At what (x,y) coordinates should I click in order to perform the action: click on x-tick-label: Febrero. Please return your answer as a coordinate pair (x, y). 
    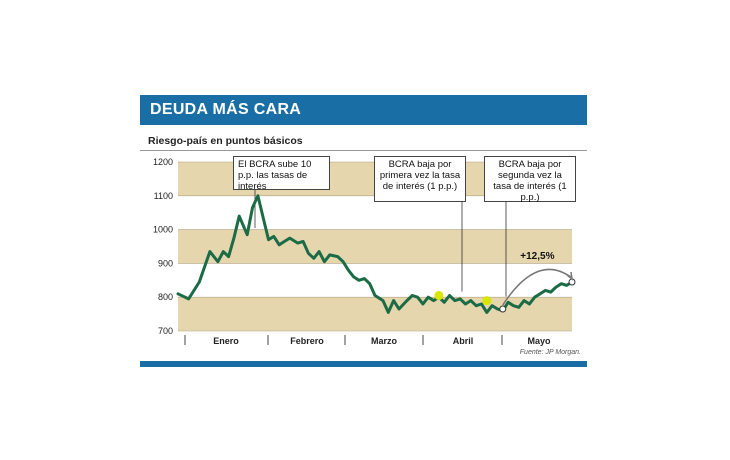
    Looking at the image, I should click on (307, 341).